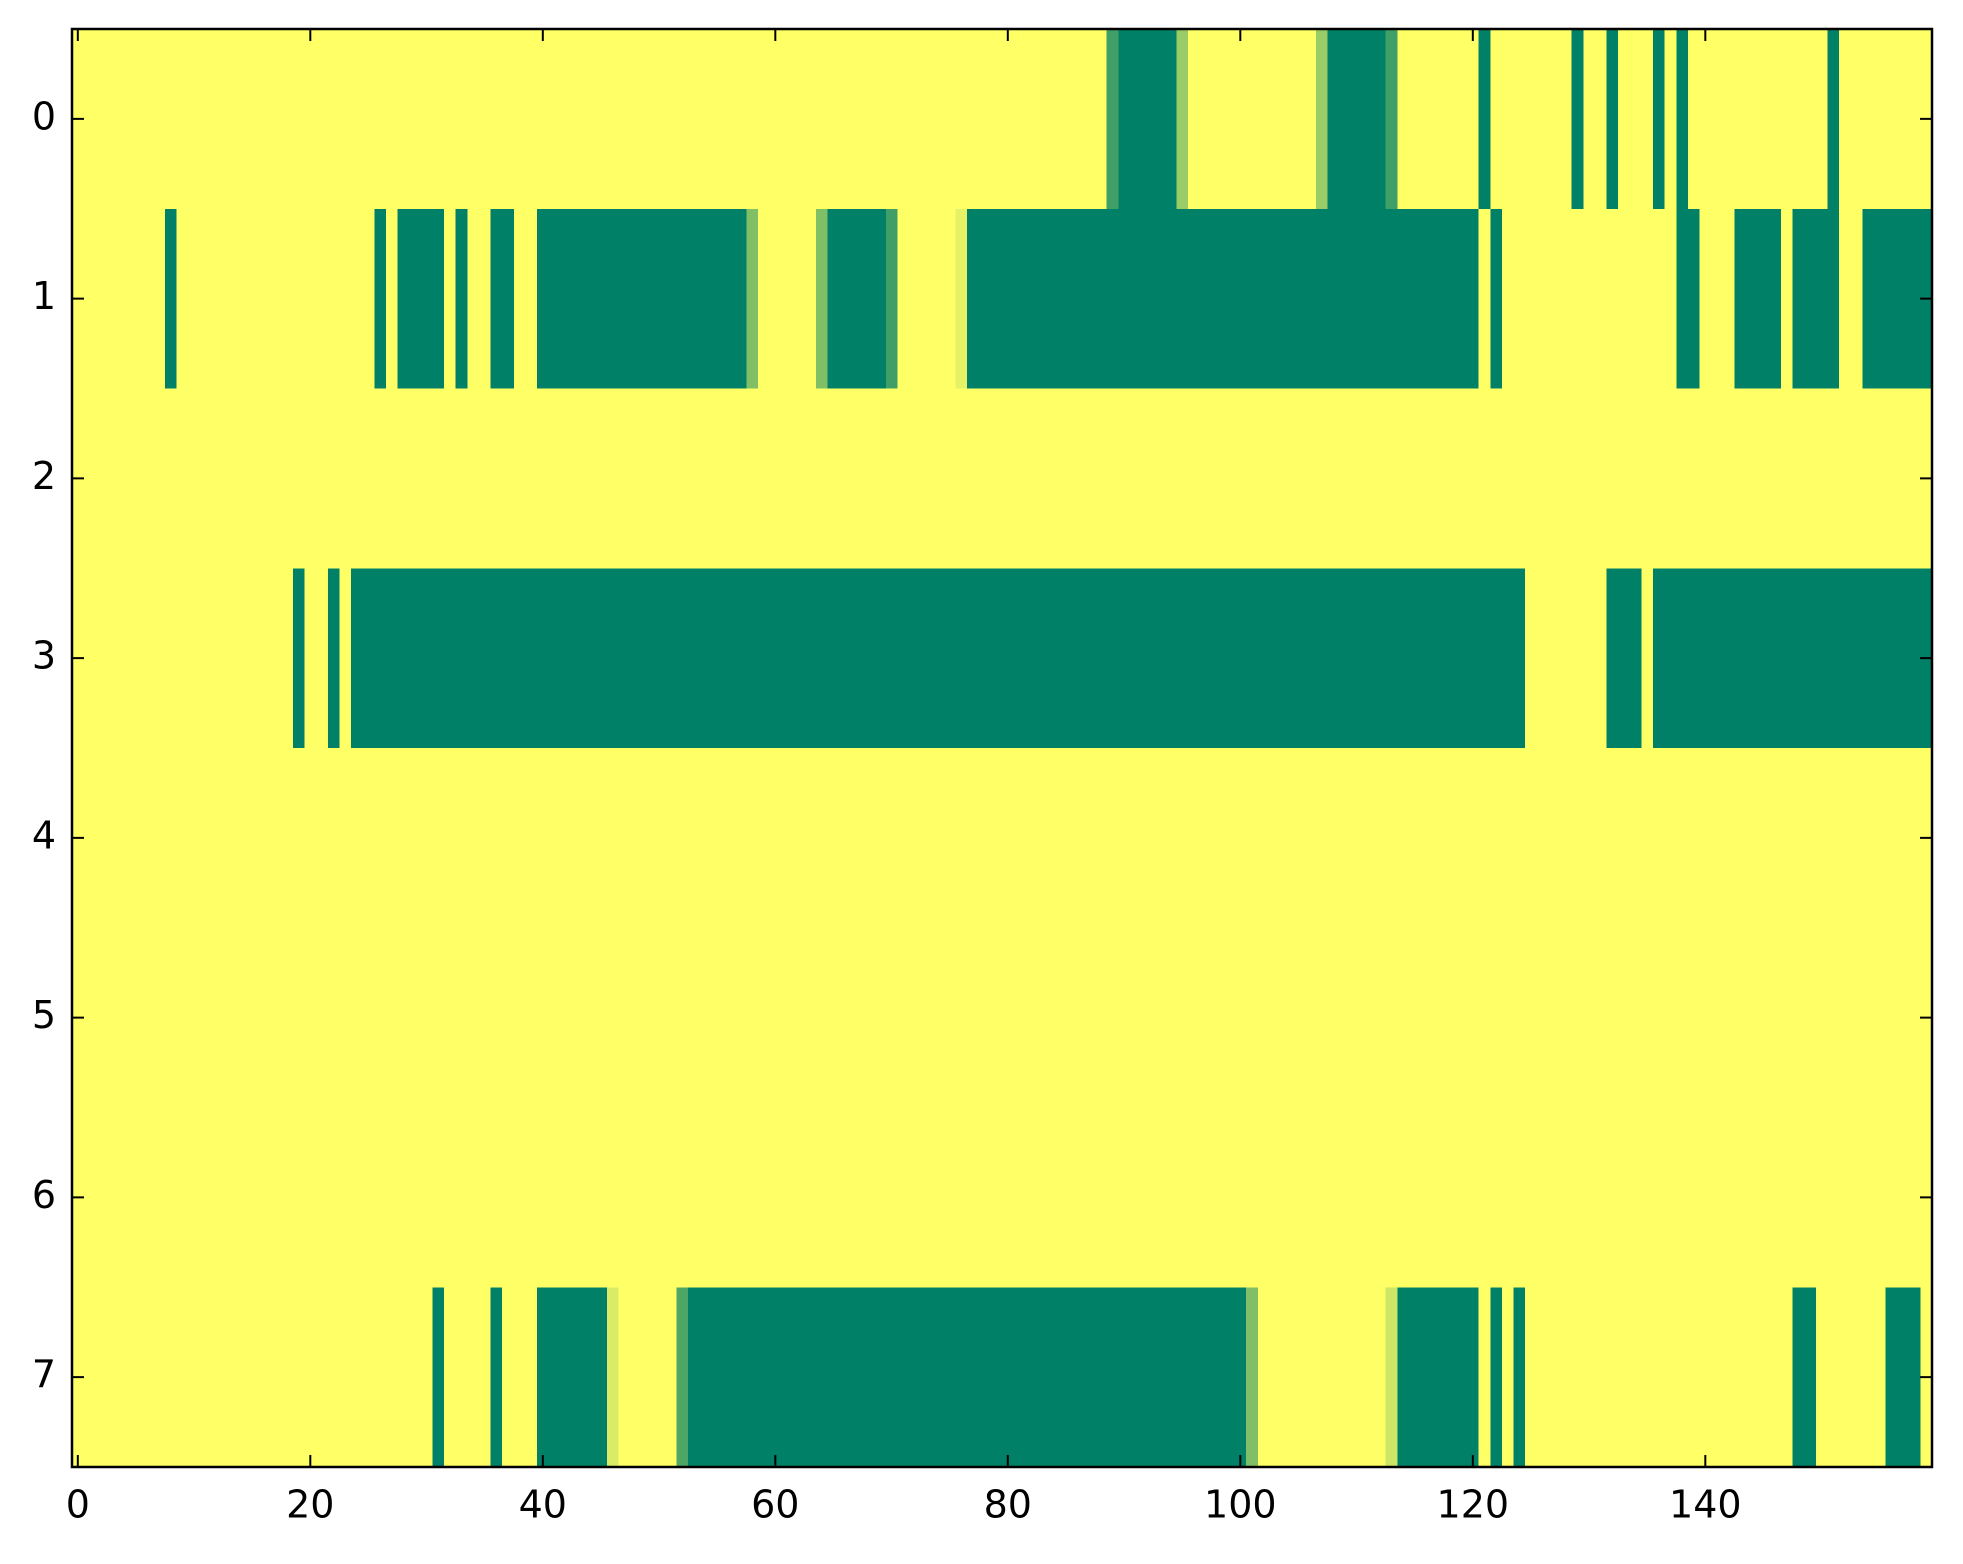 The width and height of the screenshot is (1963, 1564). What do you see at coordinates (1473, 1505) in the screenshot?
I see `x-tick-label: 120` at bounding box center [1473, 1505].